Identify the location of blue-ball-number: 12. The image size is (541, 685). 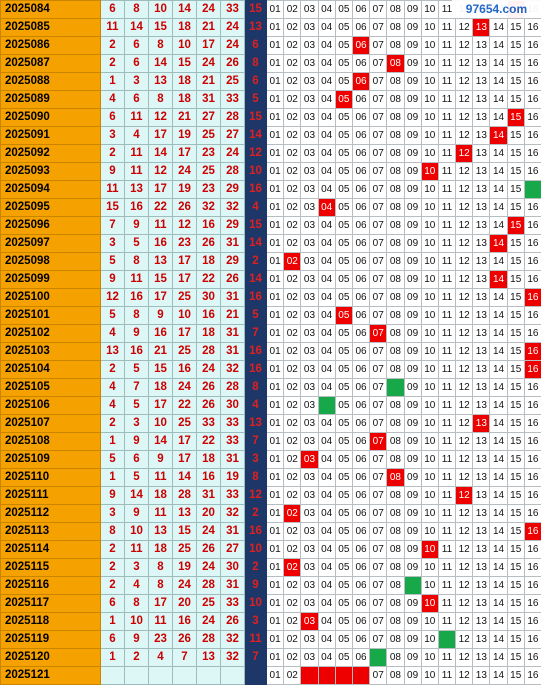
(256, 496).